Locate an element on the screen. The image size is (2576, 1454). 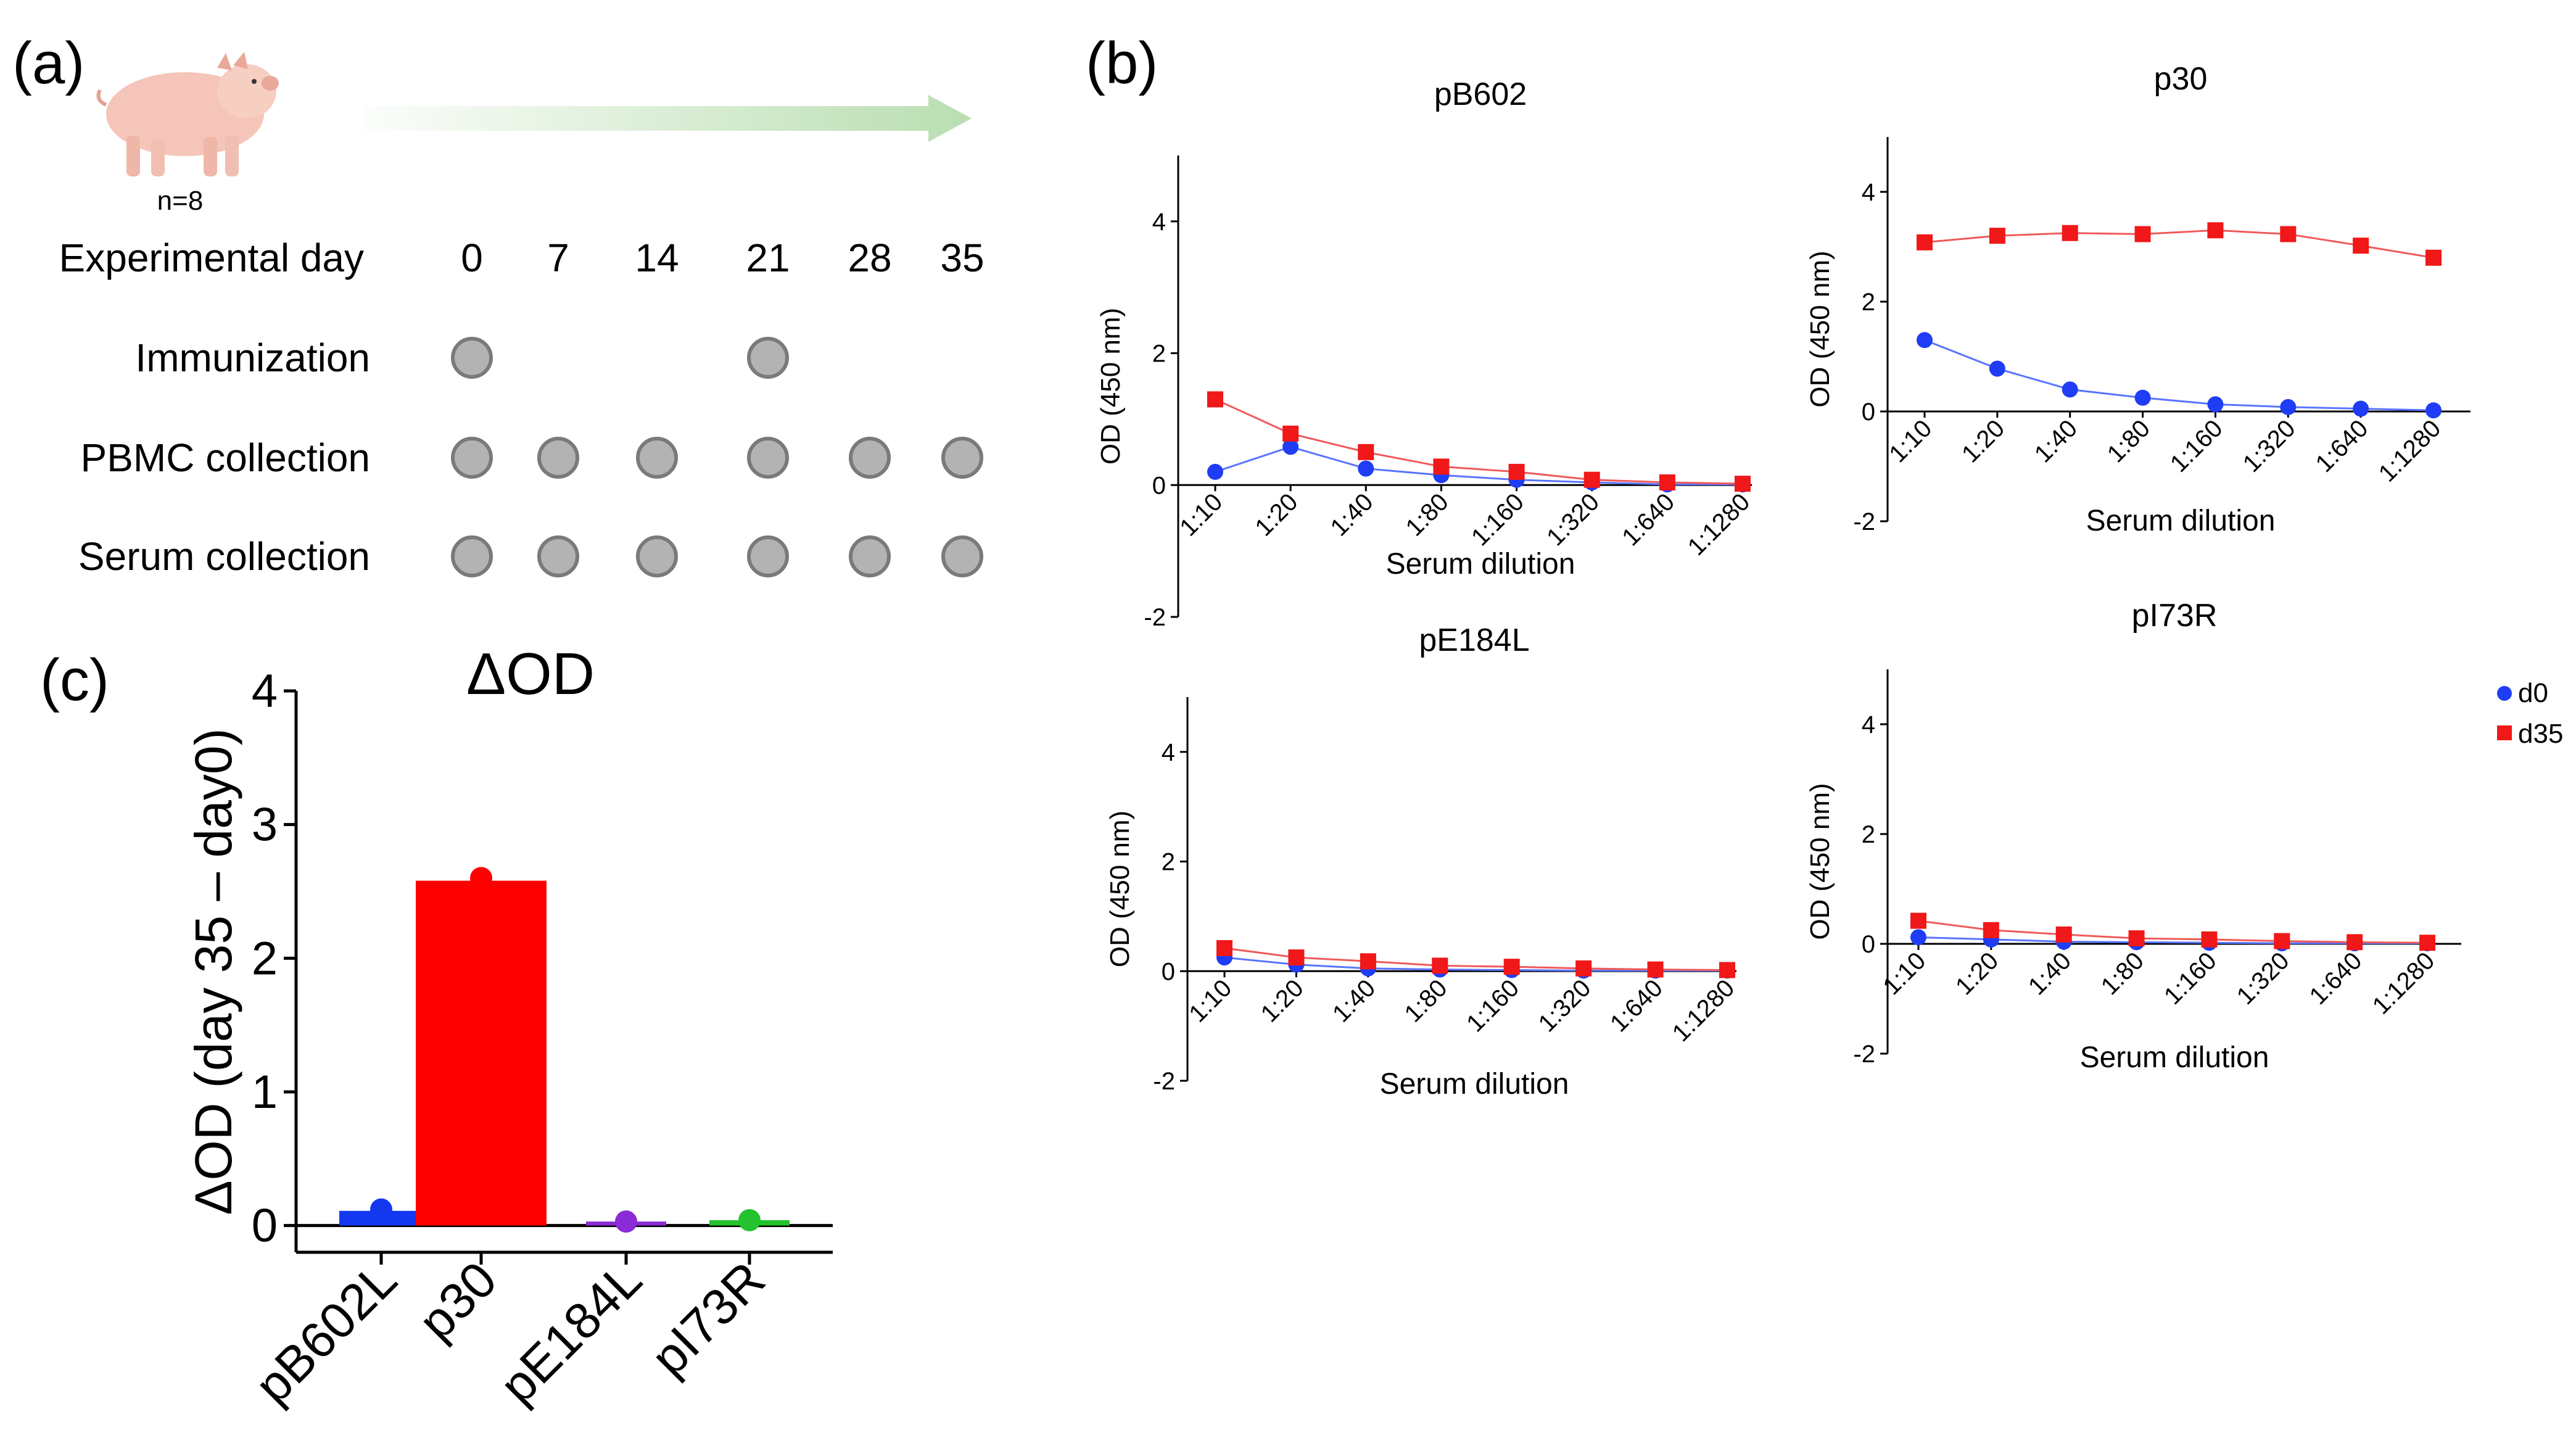
day-label: 0 is located at coordinates (472, 258).